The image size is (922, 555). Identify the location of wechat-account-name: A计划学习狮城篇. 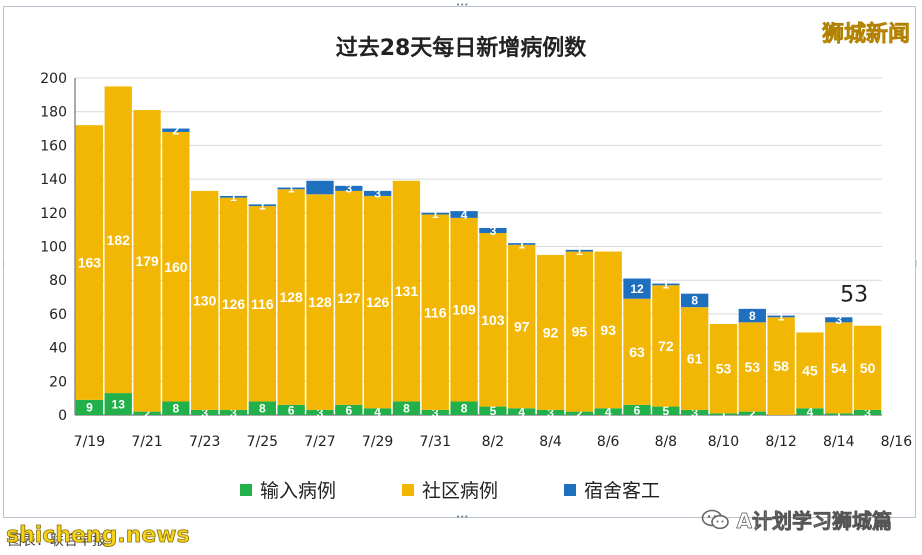
(814, 521).